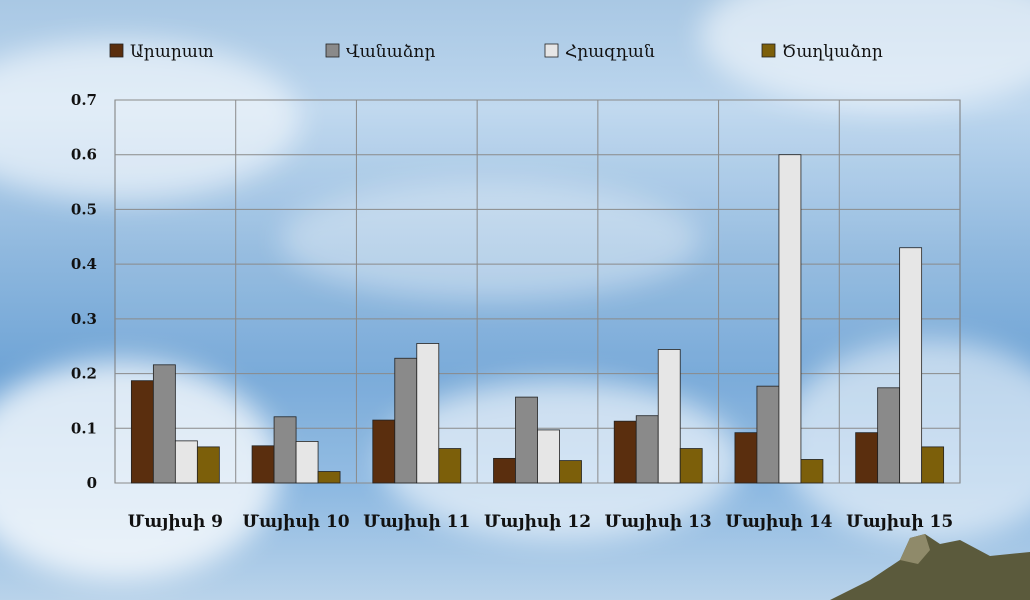 Image resolution: width=1030 pixels, height=600 pixels. I want to click on x-category-label: Մայիսի 10, so click(296, 522).